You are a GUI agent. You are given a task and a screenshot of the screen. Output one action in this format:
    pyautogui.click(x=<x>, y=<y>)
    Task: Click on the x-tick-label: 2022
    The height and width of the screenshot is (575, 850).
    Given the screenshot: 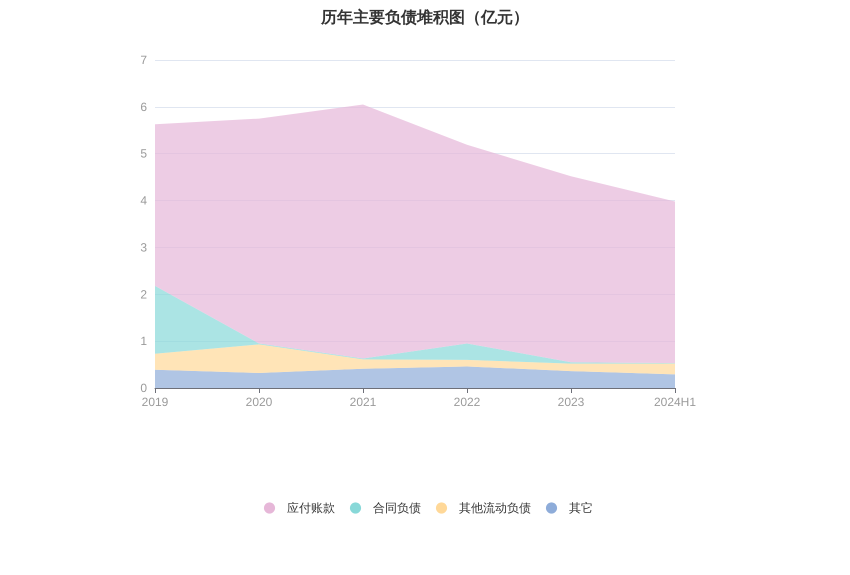 What is the action you would take?
    pyautogui.click(x=467, y=402)
    